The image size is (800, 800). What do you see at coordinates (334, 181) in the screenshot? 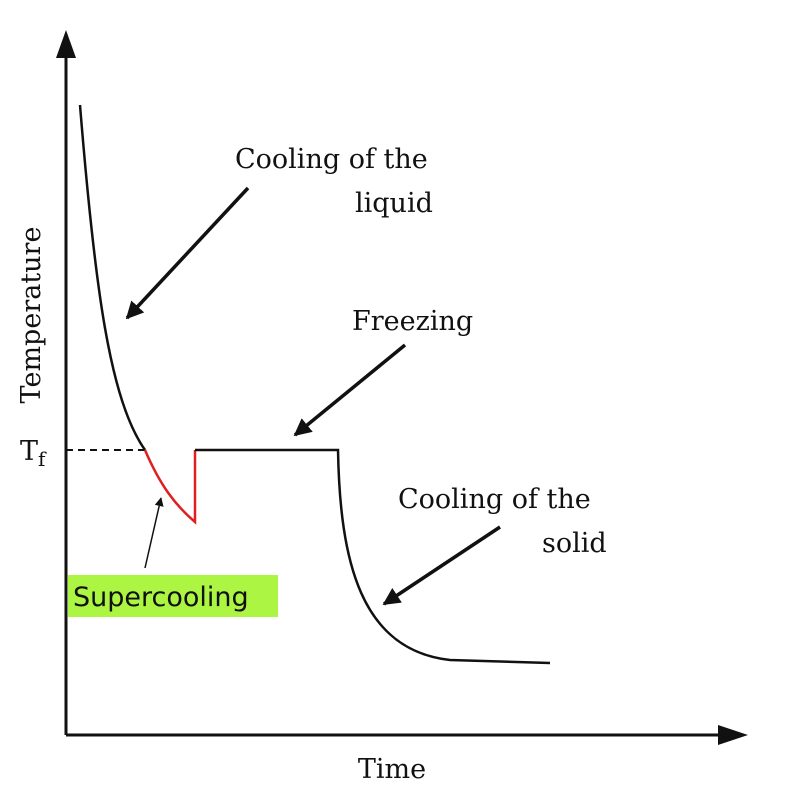
I see `liquid-annotation: Cooling of the liquid` at bounding box center [334, 181].